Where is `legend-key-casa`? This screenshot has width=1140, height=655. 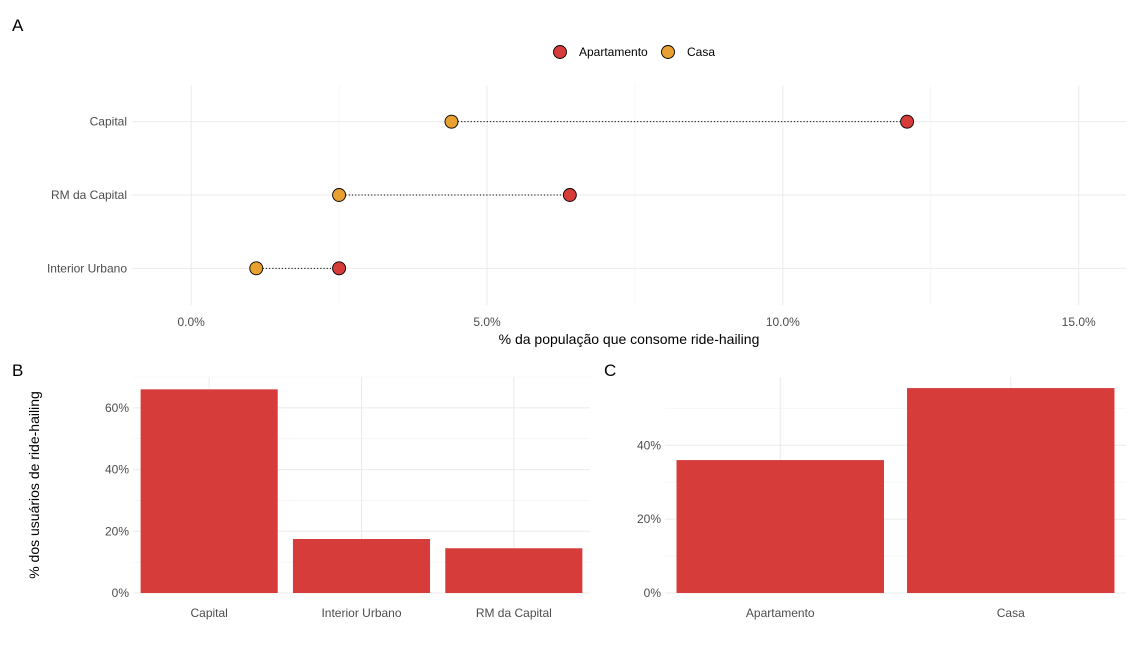 legend-key-casa is located at coordinates (668, 52).